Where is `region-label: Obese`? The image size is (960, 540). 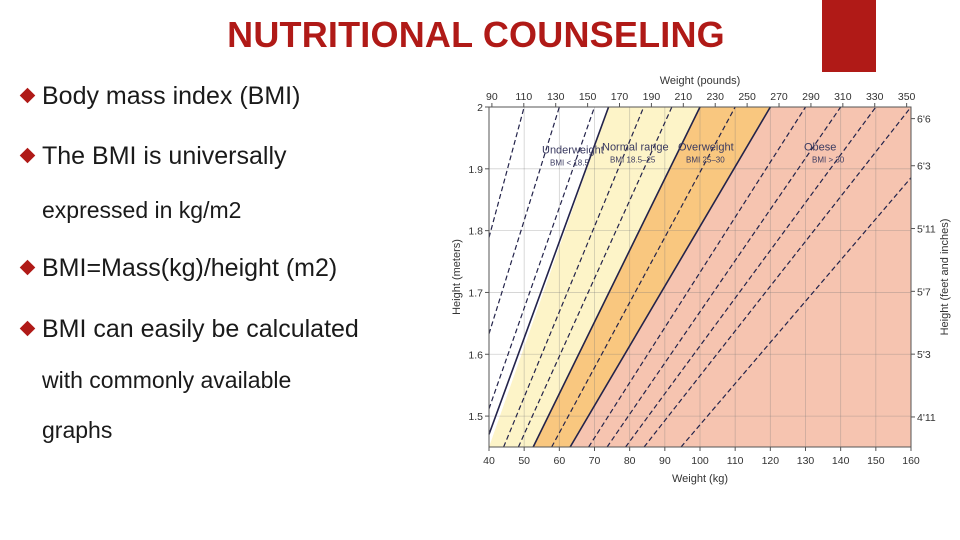 region-label: Obese is located at coordinates (820, 147).